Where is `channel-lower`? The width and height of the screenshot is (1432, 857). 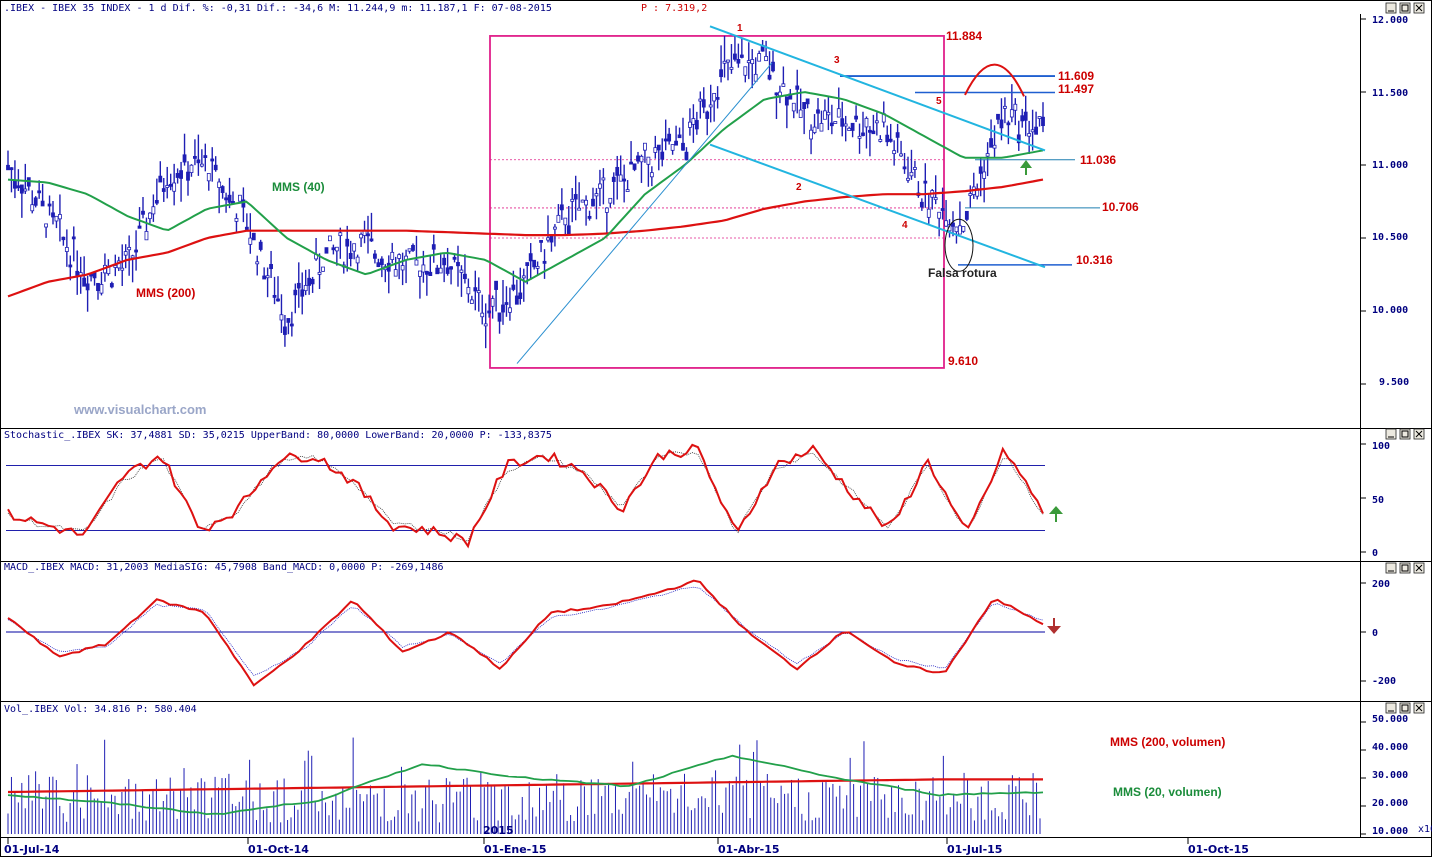 channel-lower is located at coordinates (877, 206).